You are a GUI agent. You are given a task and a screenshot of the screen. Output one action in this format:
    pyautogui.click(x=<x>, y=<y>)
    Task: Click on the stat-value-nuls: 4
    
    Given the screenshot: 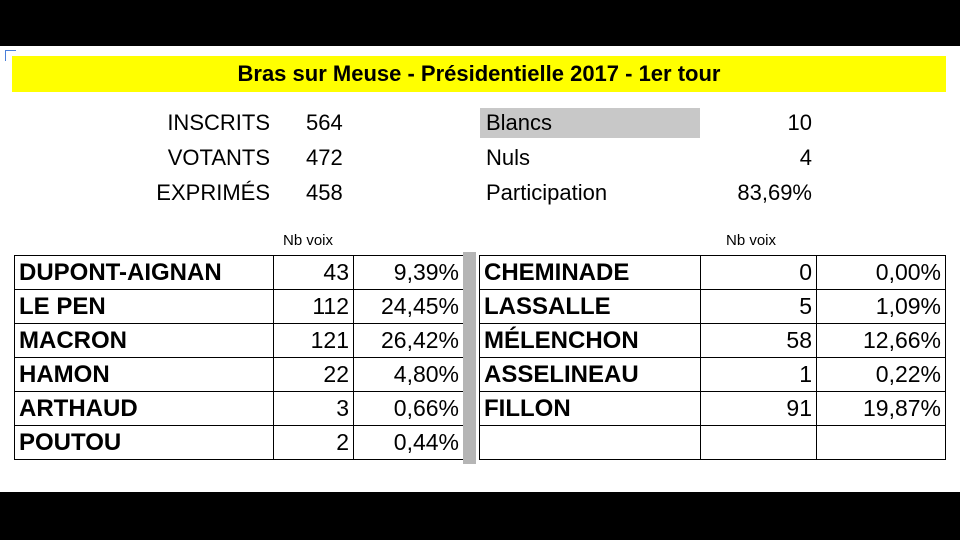 What is the action you would take?
    pyautogui.click(x=805, y=157)
    